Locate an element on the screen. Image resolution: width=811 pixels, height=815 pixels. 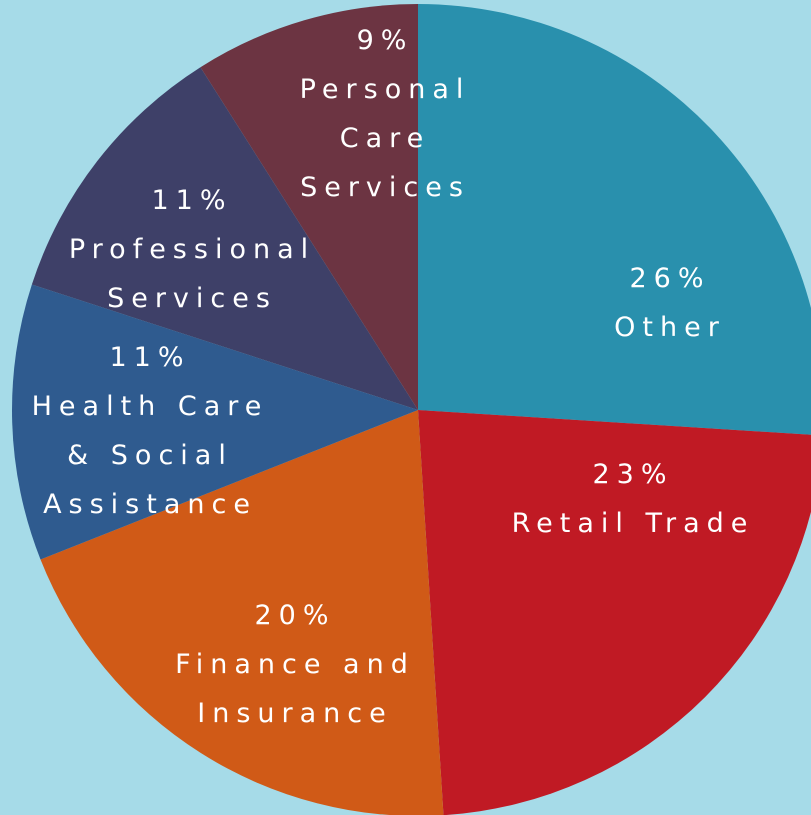
slice-label: 11% Professional Services is located at coordinates (192, 249).